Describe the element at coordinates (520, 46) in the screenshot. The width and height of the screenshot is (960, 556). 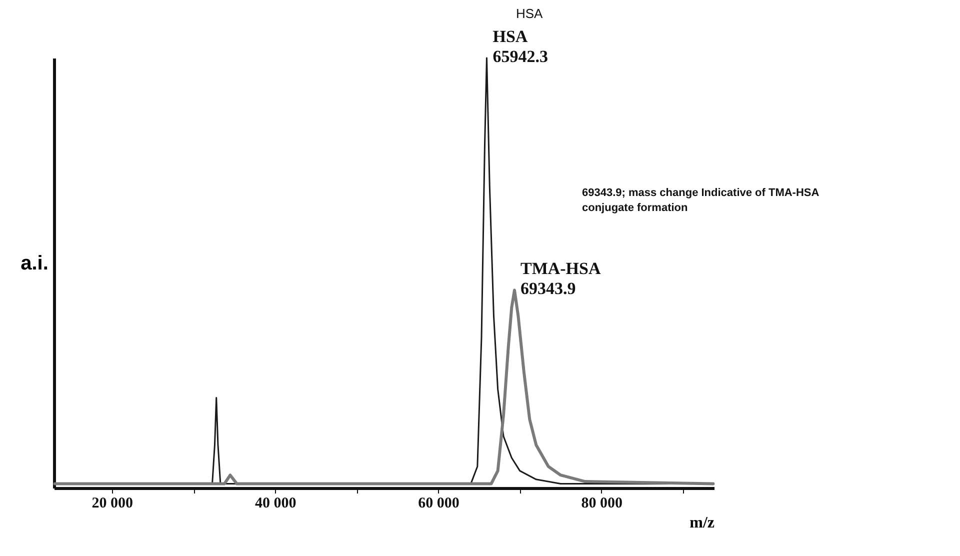
I see `annotation: HSA 65942.3` at that location.